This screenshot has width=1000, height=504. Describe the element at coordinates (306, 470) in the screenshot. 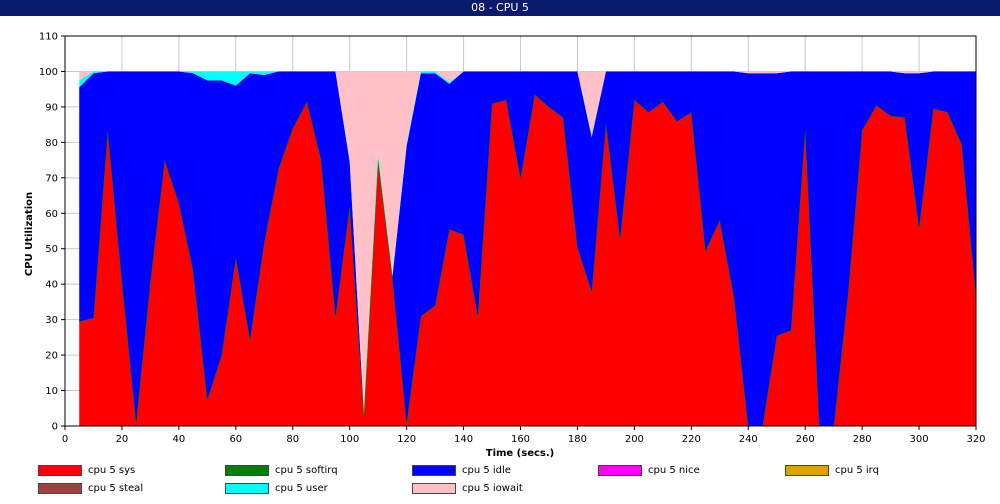

I see `legend-label: cpu 5 softirq` at that location.